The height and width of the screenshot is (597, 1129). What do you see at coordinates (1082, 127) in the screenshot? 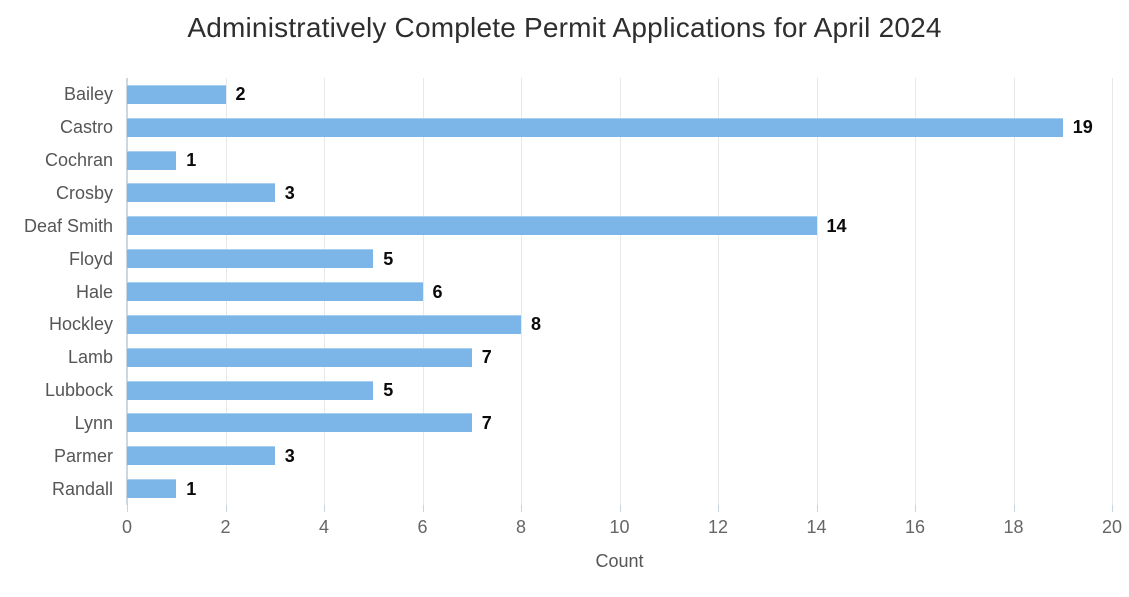
I see `value-label: 19` at bounding box center [1082, 127].